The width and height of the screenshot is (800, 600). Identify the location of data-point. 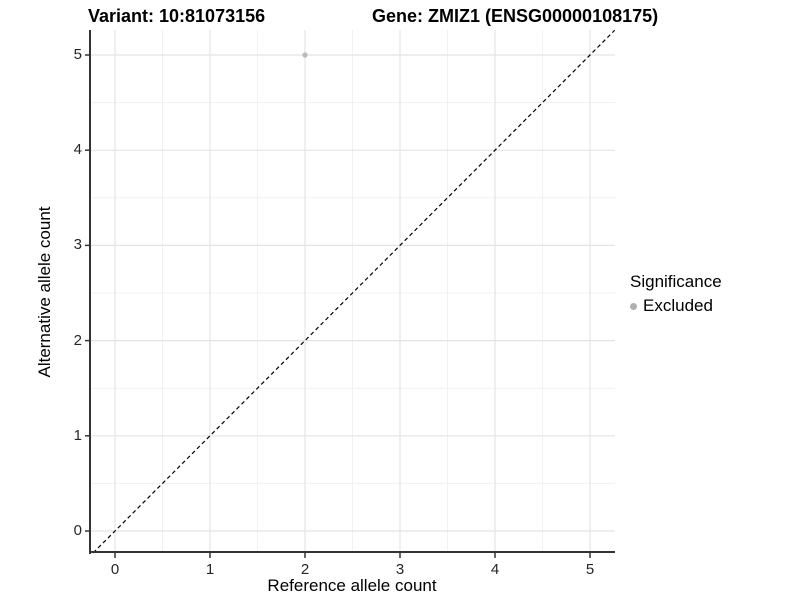
(305, 55).